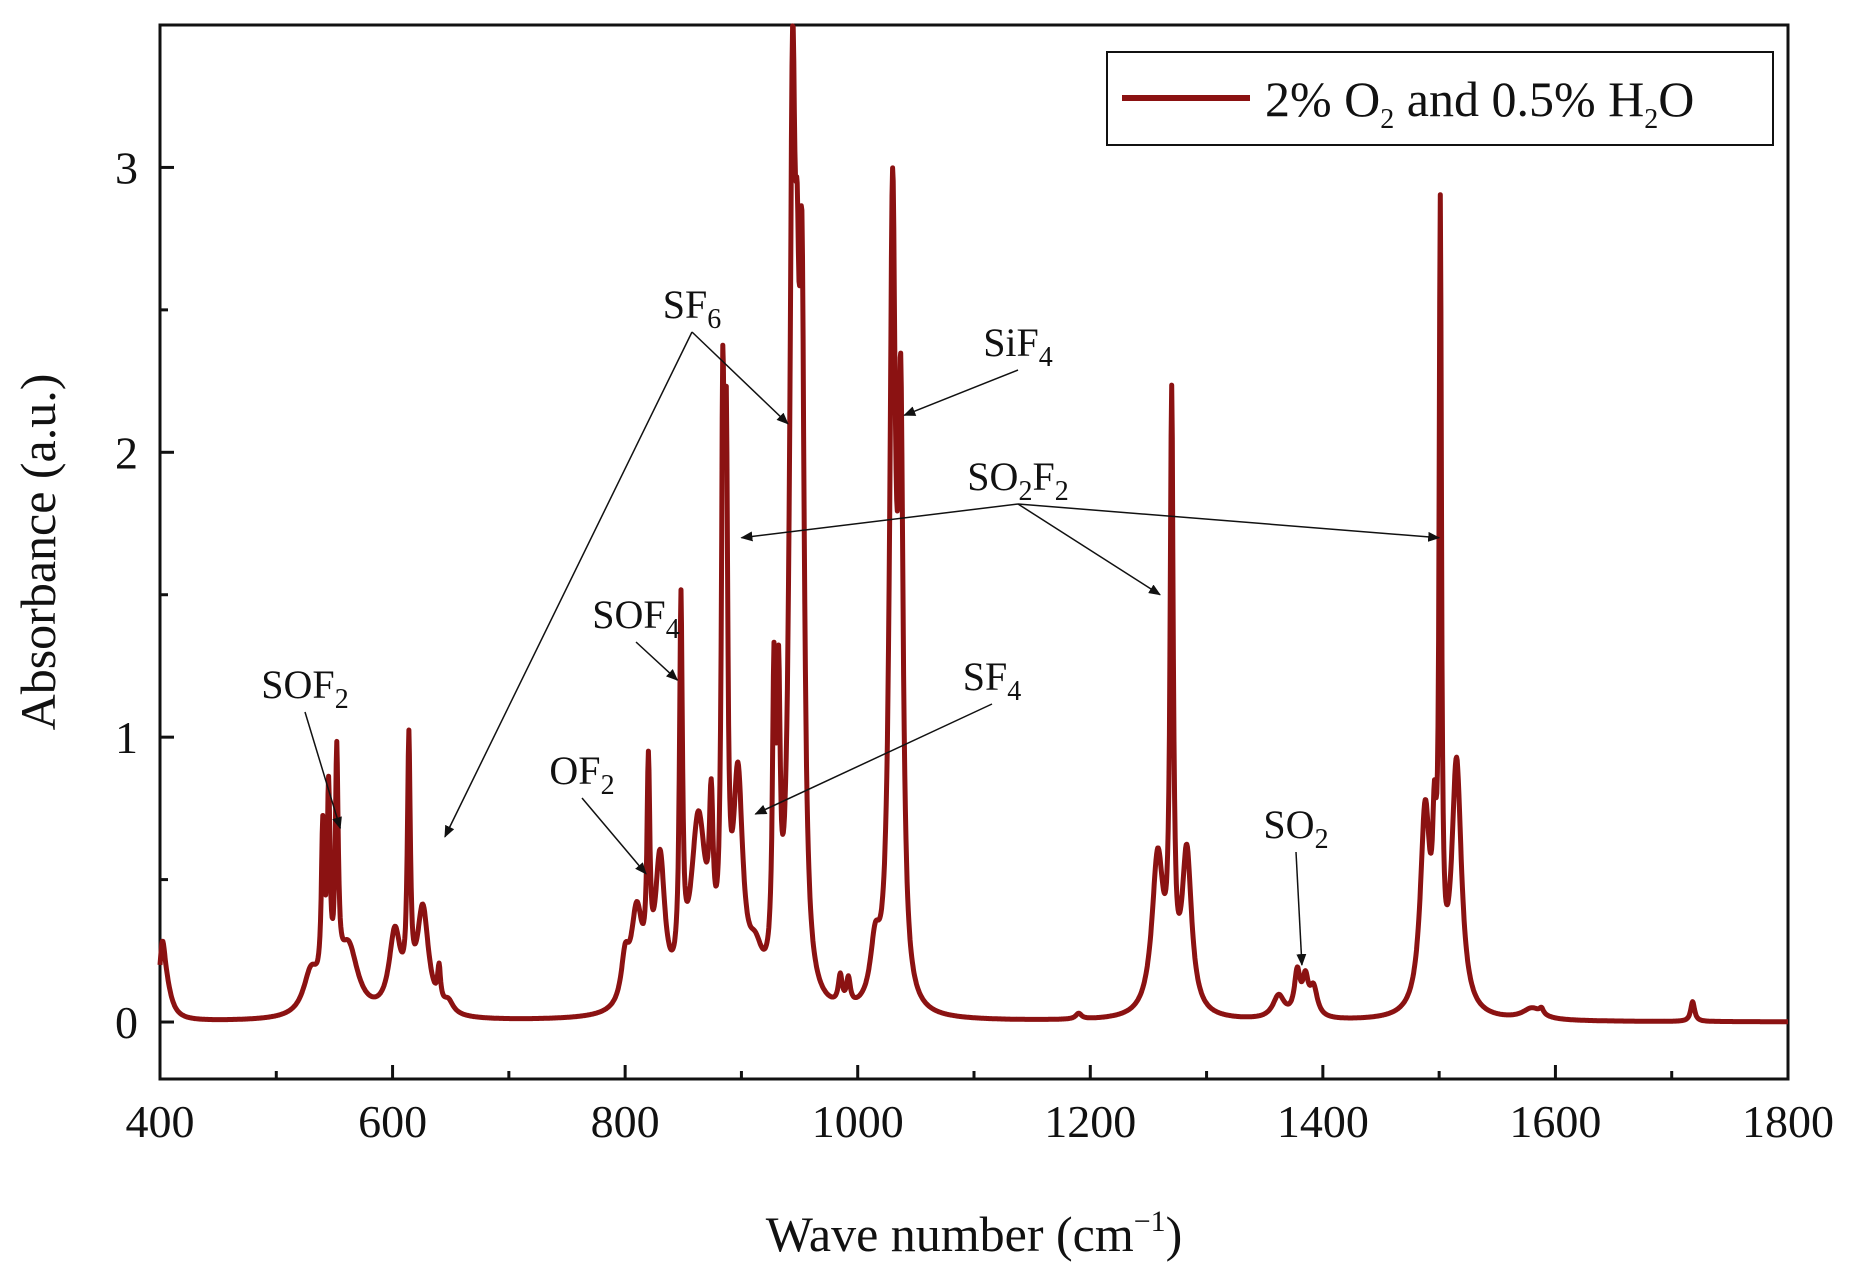  What do you see at coordinates (1555, 1121) in the screenshot?
I see `x-tick-label: 1600` at bounding box center [1555, 1121].